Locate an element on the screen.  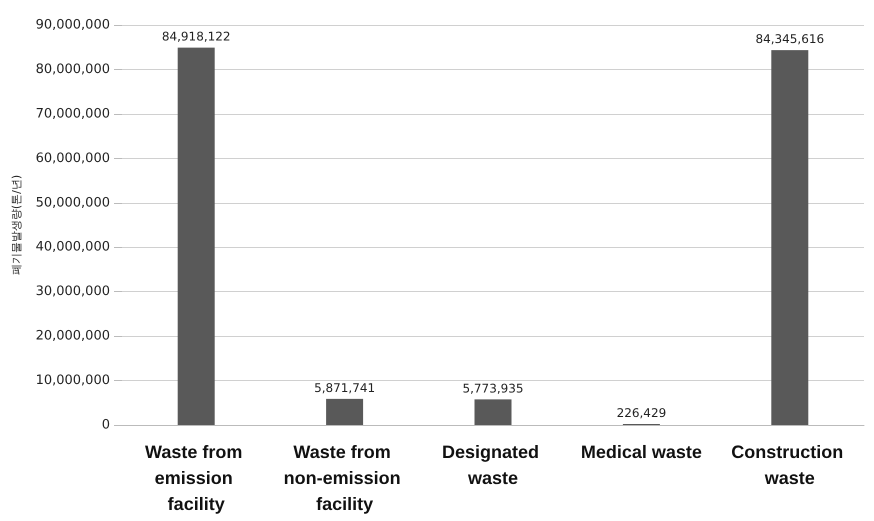
y-tick-label: 80,000,000 is located at coordinates (73, 69).